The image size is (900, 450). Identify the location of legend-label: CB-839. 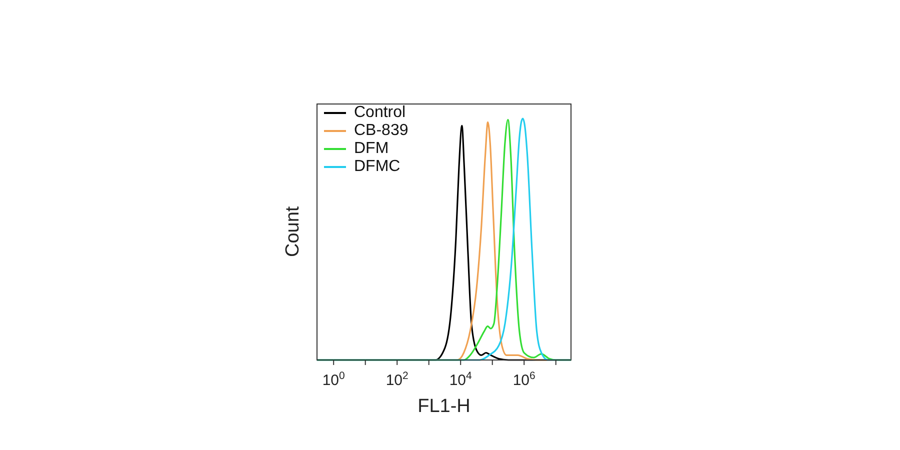
(381, 131).